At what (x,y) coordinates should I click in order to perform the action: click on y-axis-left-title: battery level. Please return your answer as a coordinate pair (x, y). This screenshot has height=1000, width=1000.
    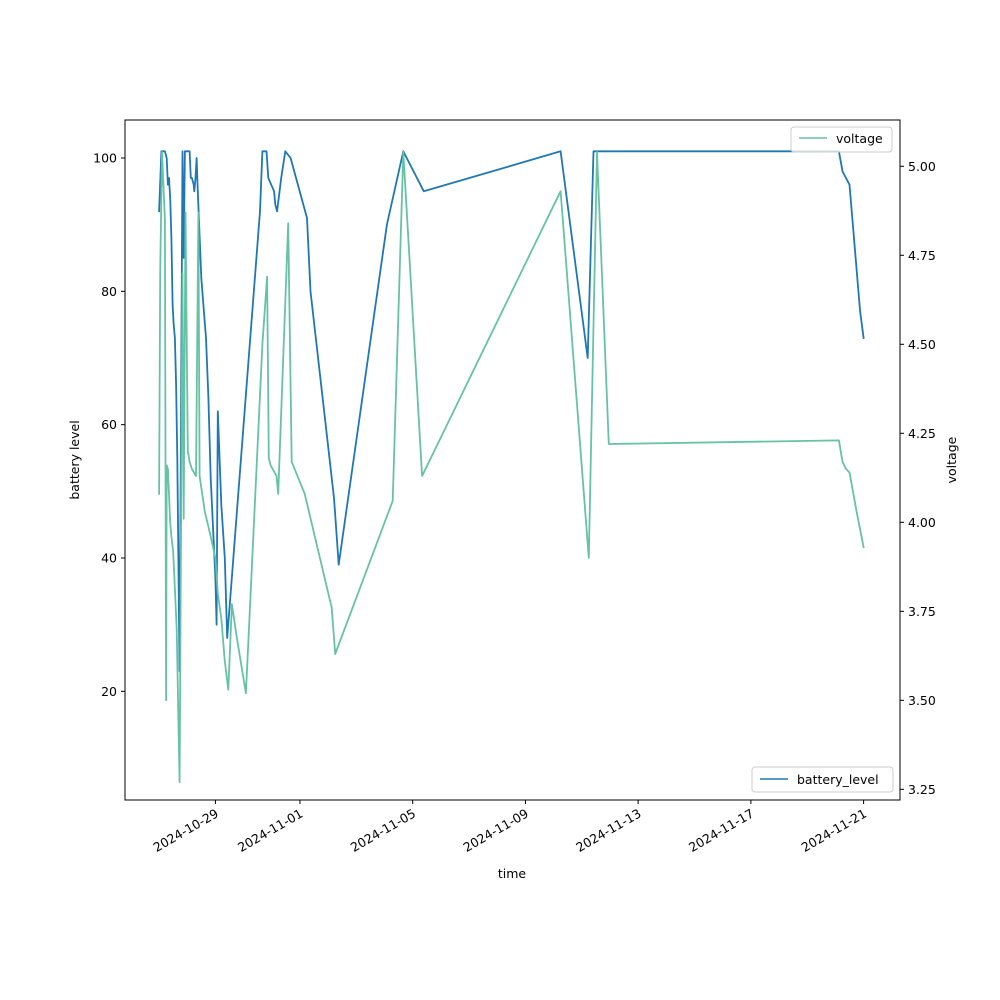
    Looking at the image, I should click on (74, 459).